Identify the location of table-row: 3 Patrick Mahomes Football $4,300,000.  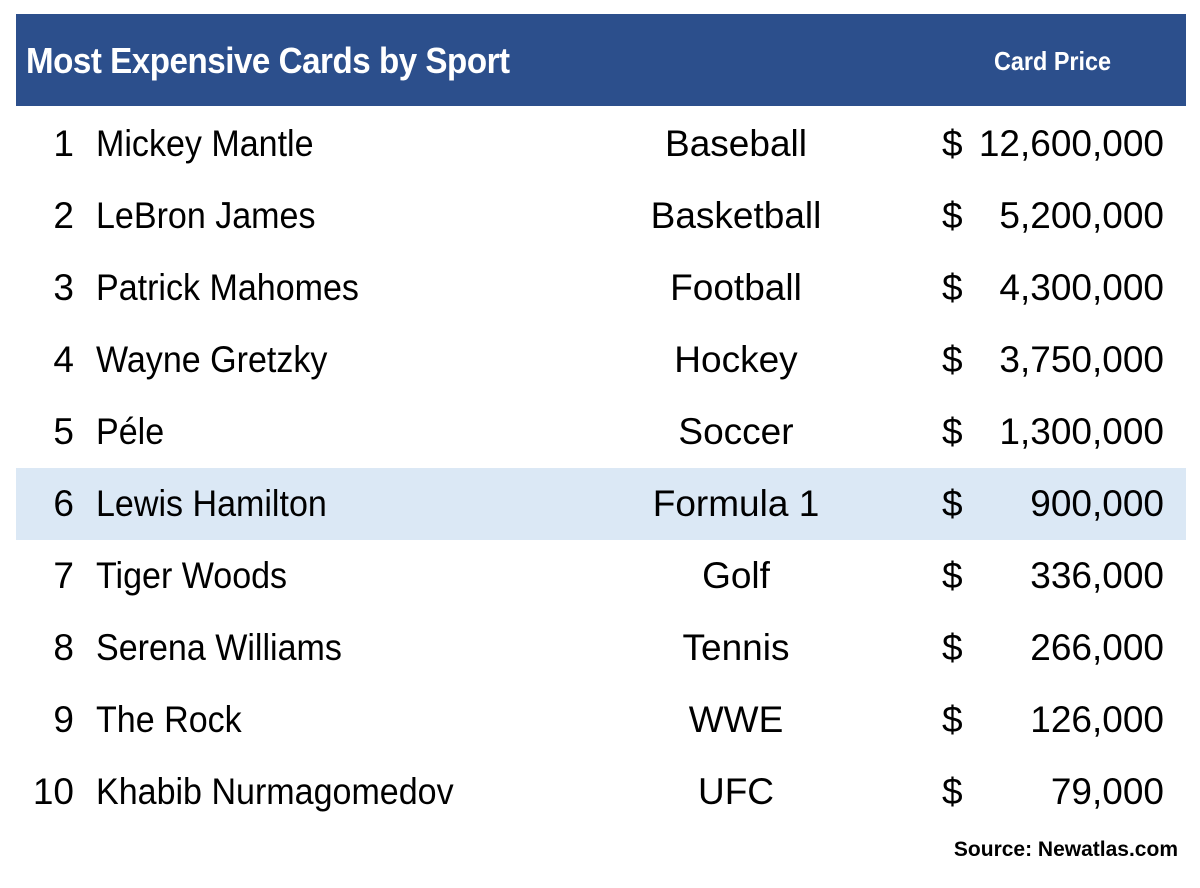
(601, 288).